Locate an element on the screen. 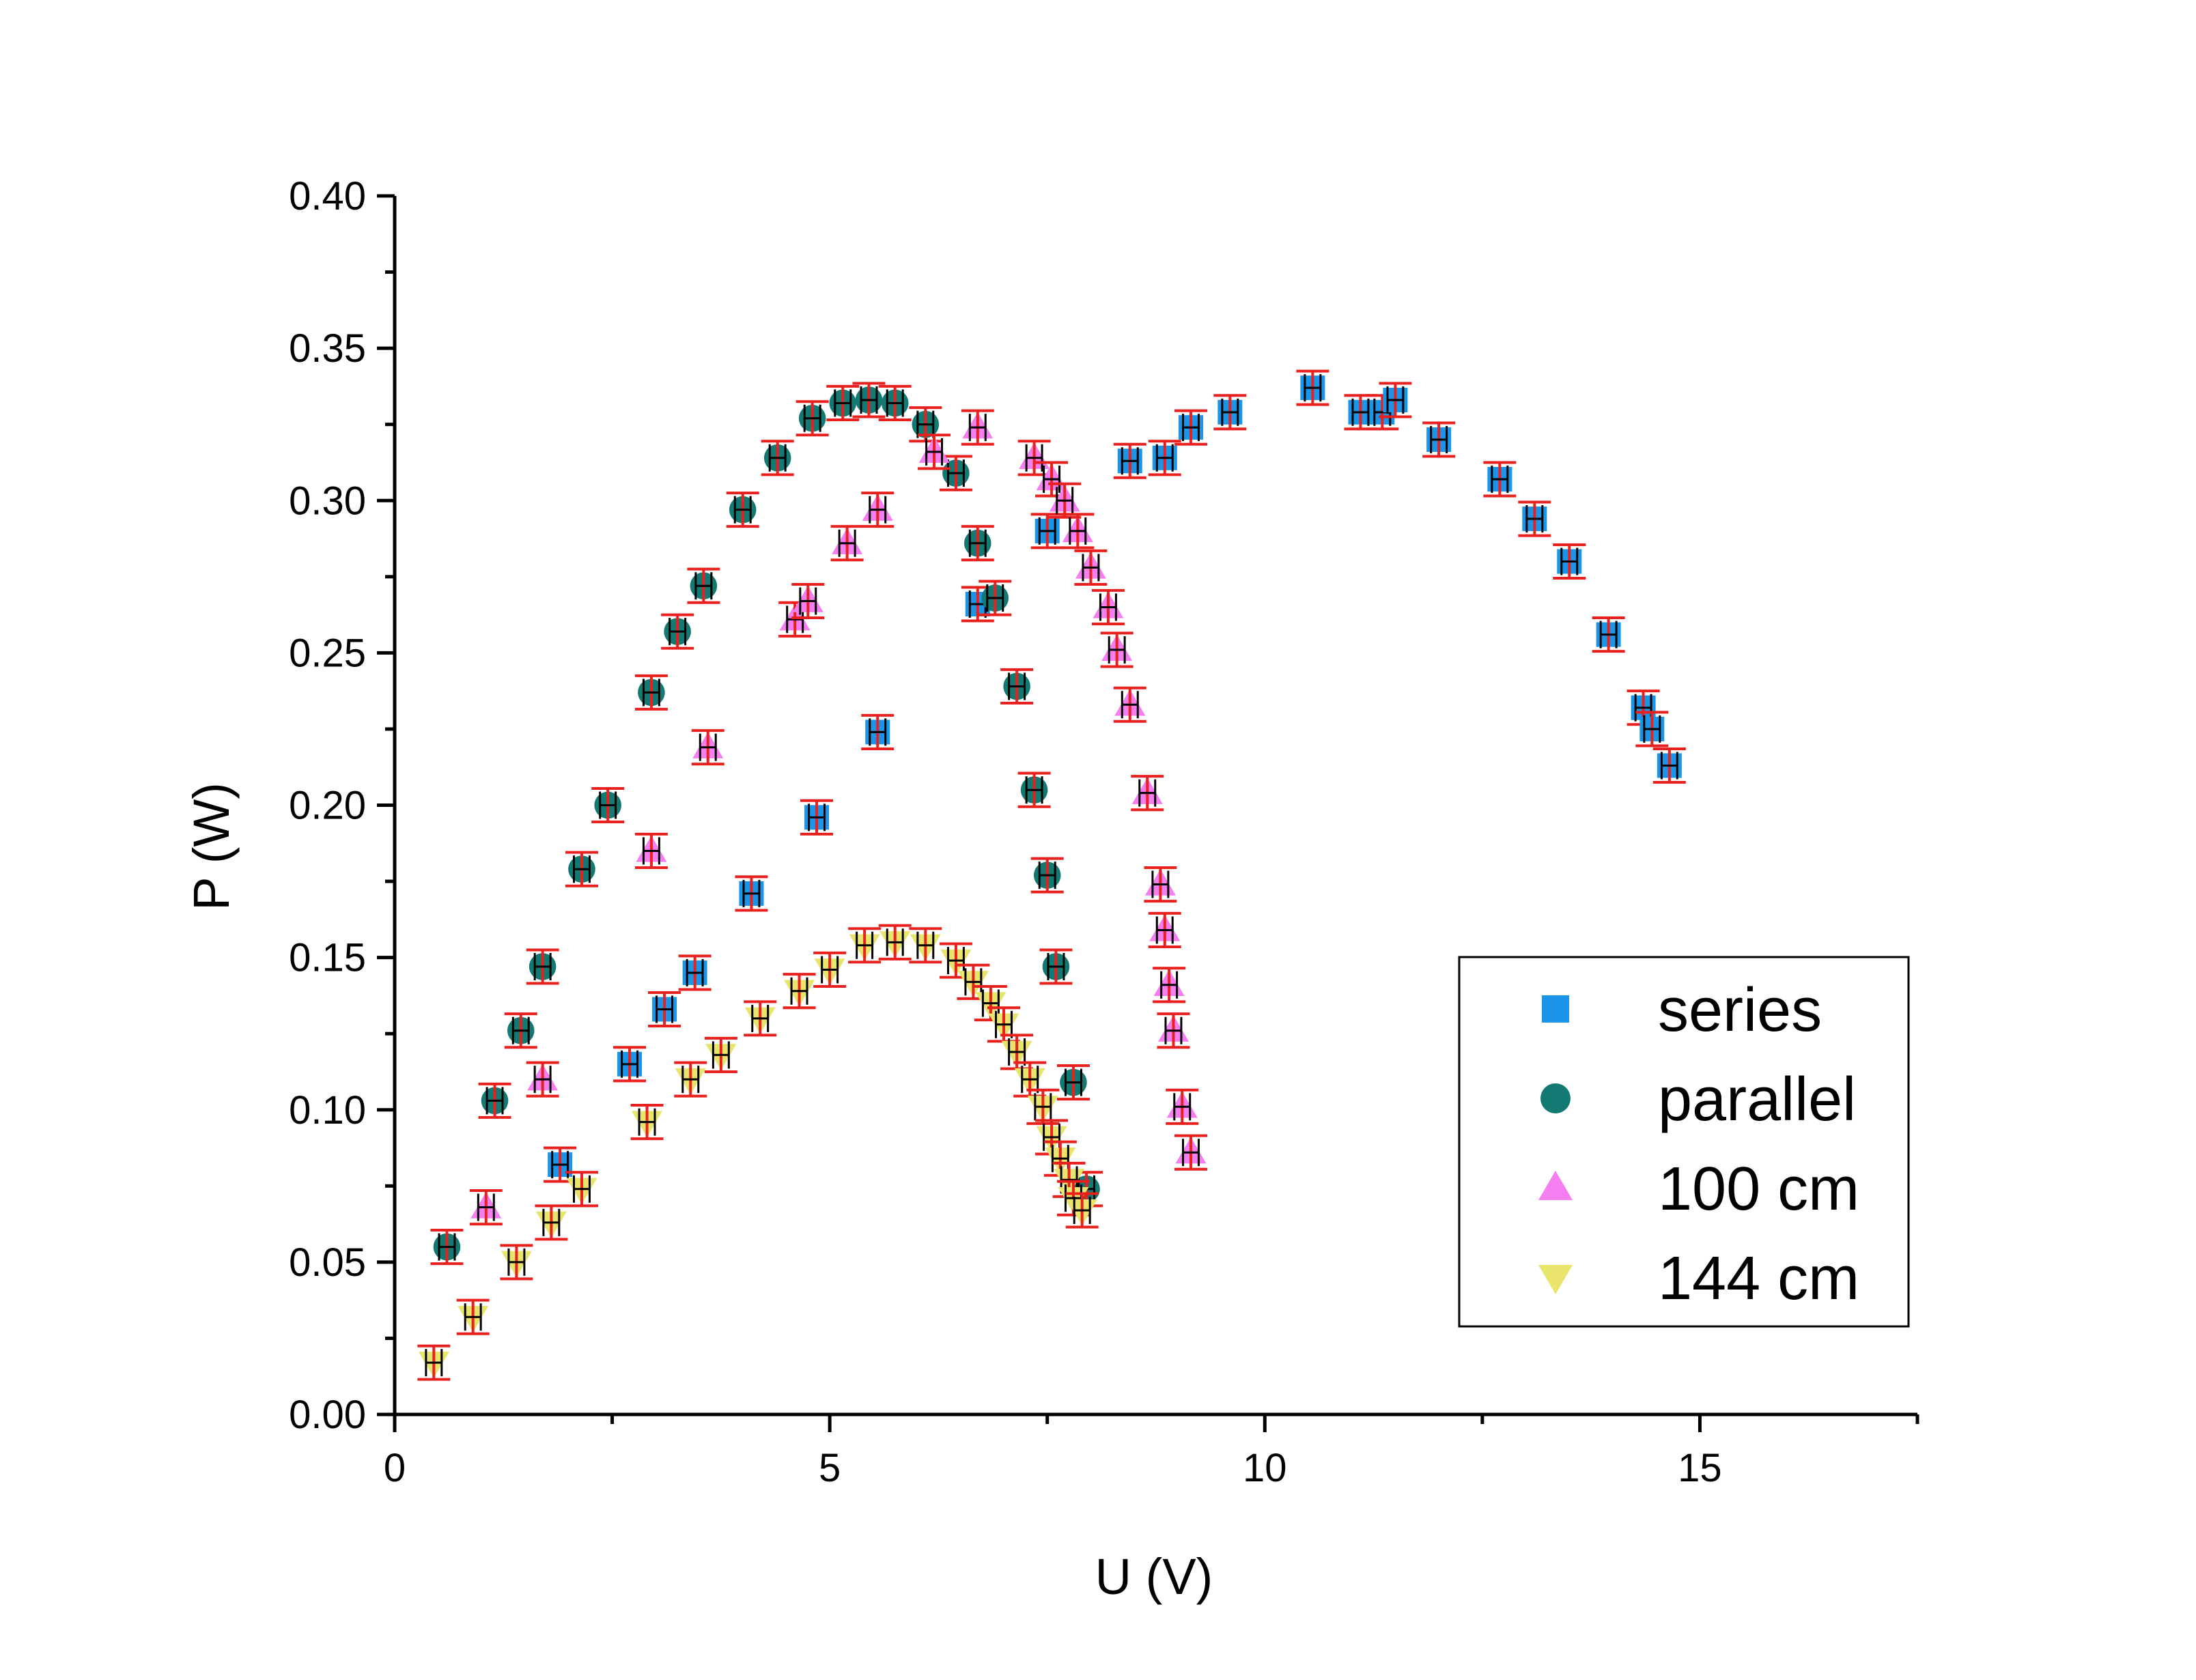  y-tick-label: 0.15 is located at coordinates (328, 958).